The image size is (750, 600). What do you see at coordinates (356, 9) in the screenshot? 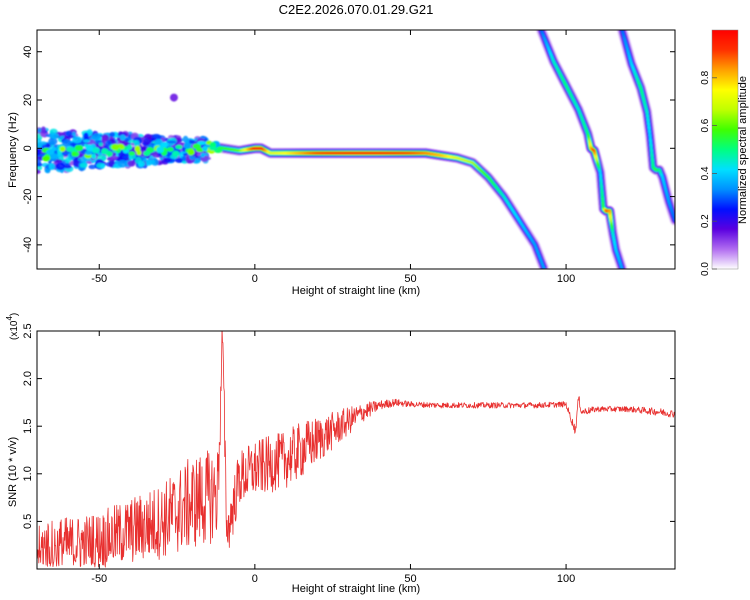
I see `chart-title: C2E2.2026.070.01.29.G21` at bounding box center [356, 9].